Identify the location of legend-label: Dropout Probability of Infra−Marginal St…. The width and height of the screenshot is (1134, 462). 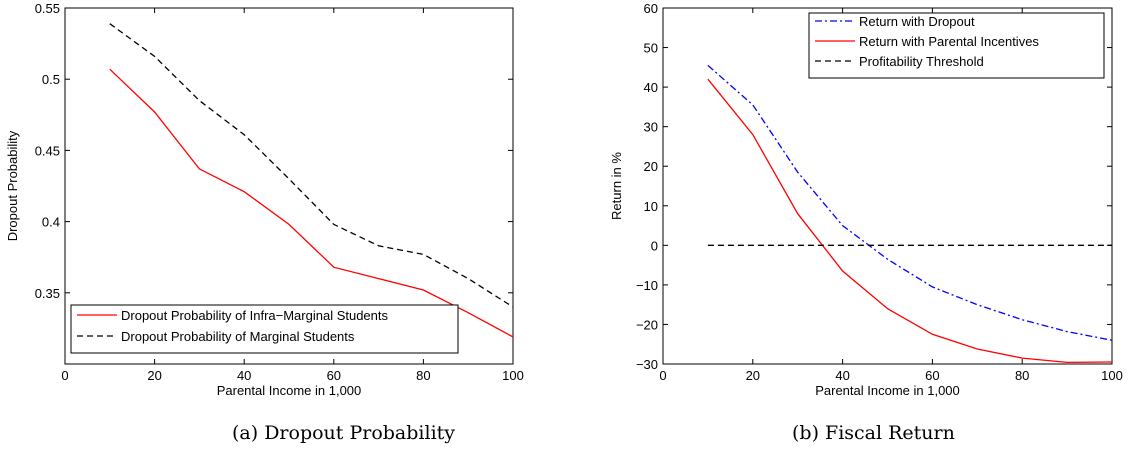
(255, 315).